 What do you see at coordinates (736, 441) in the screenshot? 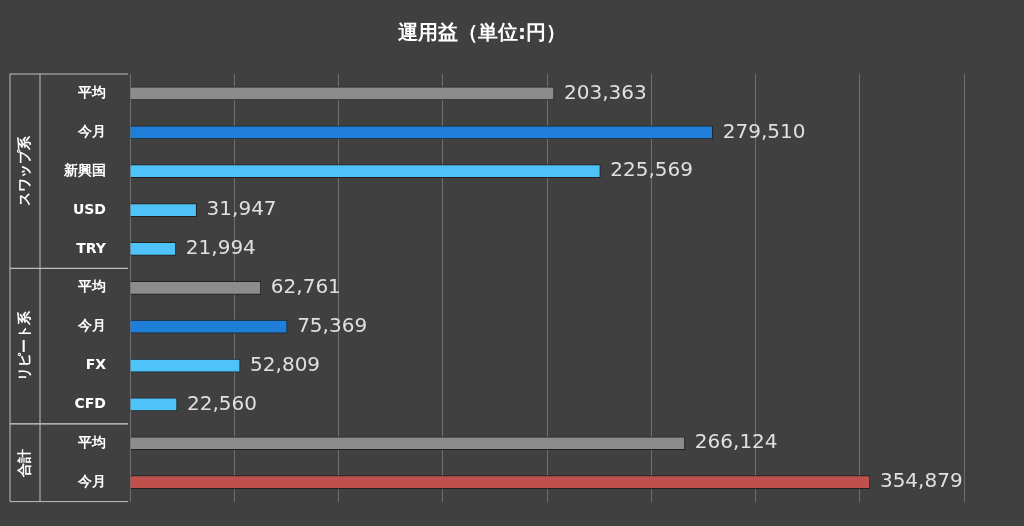
I see `data-label: 266,124` at bounding box center [736, 441].